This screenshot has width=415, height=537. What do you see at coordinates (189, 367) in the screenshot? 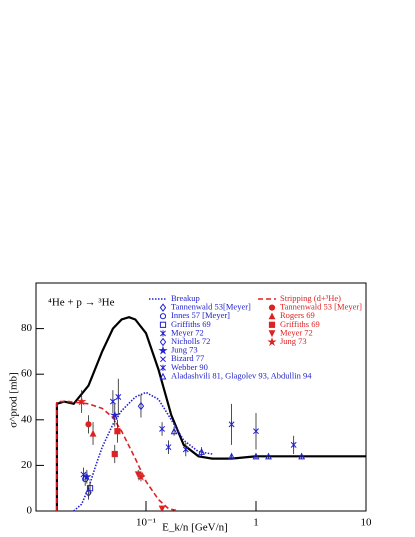
I see `legend-label: Webber 90` at bounding box center [189, 367].